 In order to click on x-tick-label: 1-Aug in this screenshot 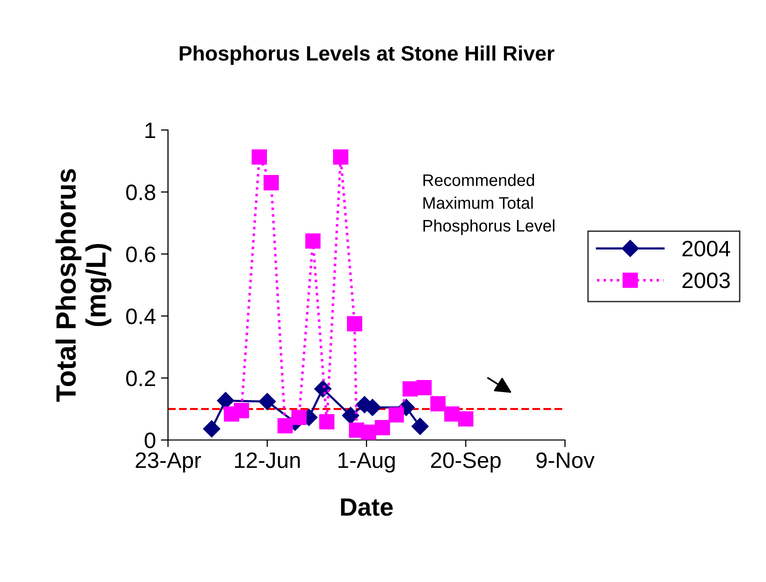, I will do `click(366, 462)`.